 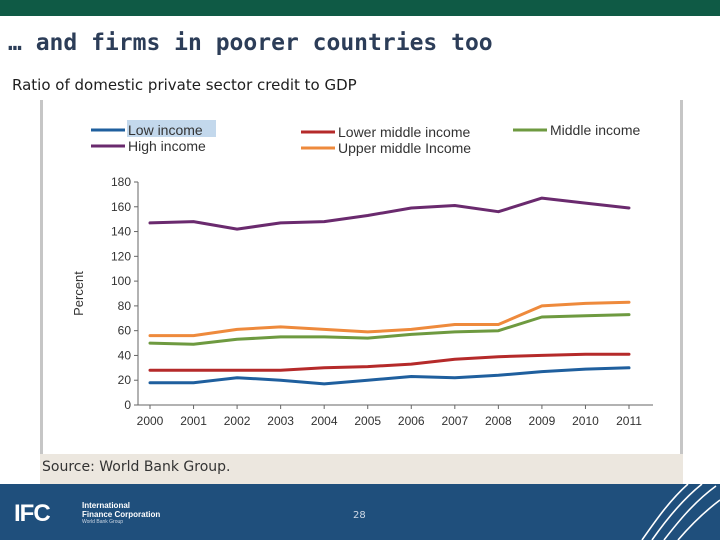 What do you see at coordinates (78, 293) in the screenshot?
I see `y-axis-label: Percent` at bounding box center [78, 293].